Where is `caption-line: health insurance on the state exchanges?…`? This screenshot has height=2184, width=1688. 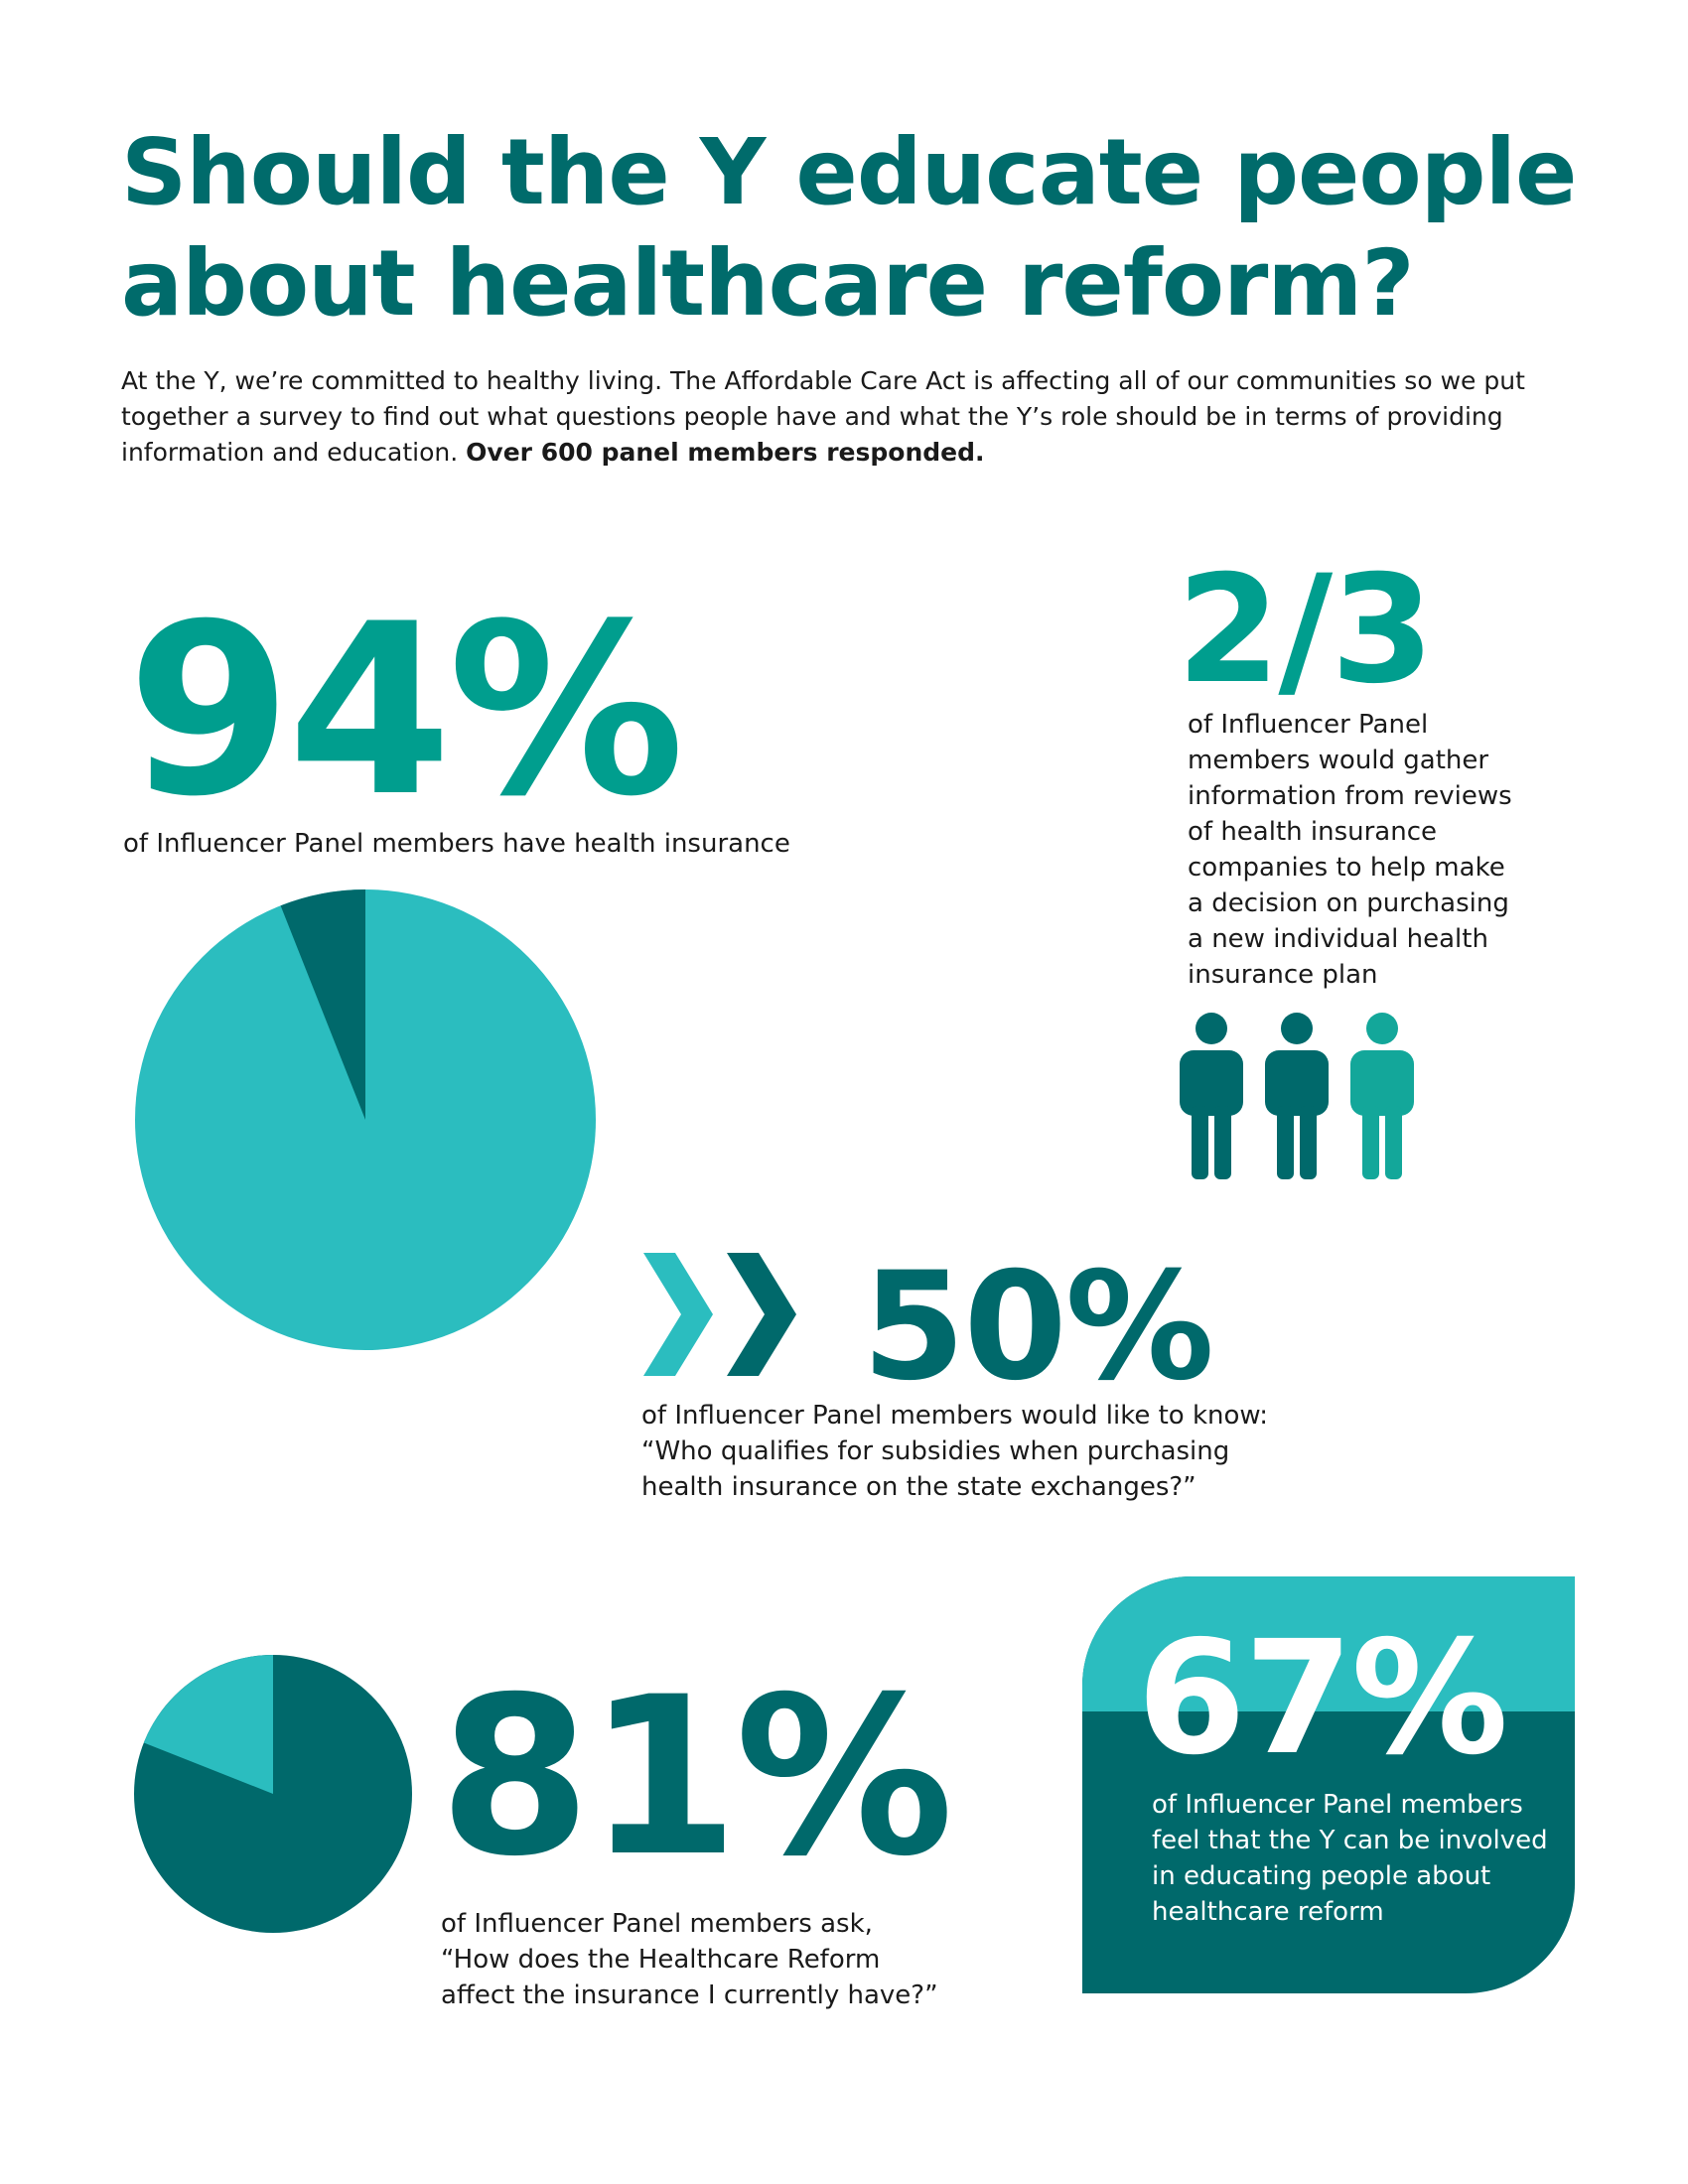
caption-line: health insurance on the state exchanges?… is located at coordinates (918, 1487).